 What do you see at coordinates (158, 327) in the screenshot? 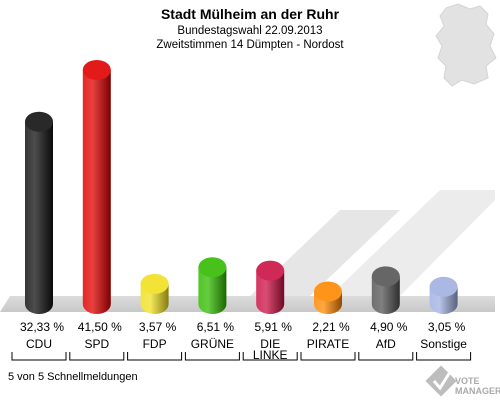
I see `value-label: 3,57 %` at bounding box center [158, 327].